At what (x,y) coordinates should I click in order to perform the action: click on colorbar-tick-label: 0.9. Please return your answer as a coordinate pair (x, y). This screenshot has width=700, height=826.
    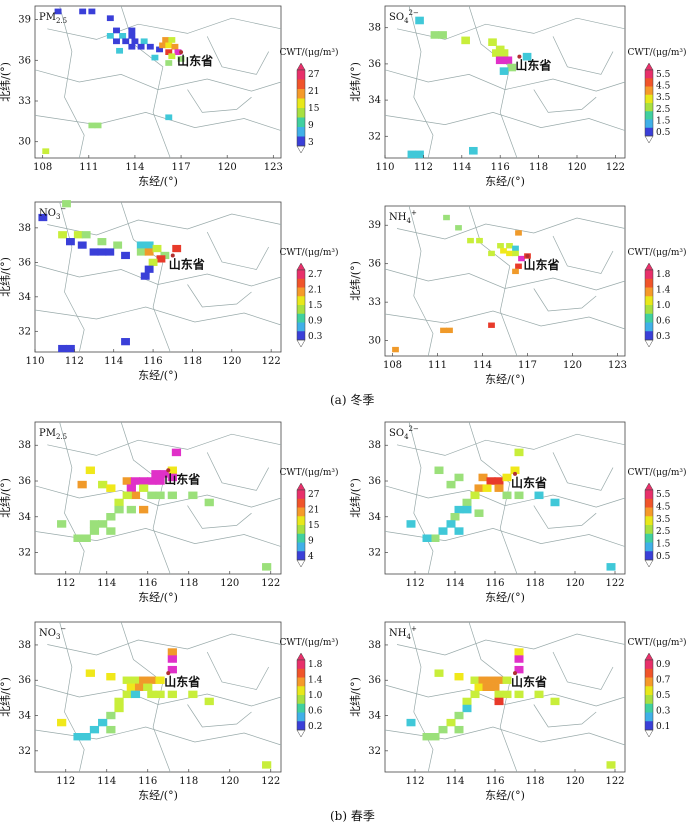
    Looking at the image, I should click on (315, 322).